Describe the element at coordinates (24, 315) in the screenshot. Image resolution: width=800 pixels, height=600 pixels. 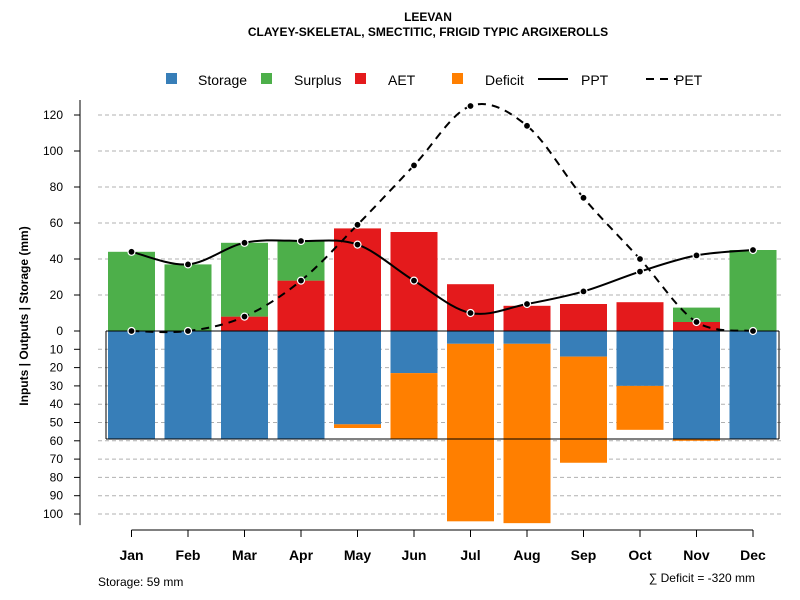
I see `y-axis-label: Inputs | Outputs | Storage (mm)` at that location.